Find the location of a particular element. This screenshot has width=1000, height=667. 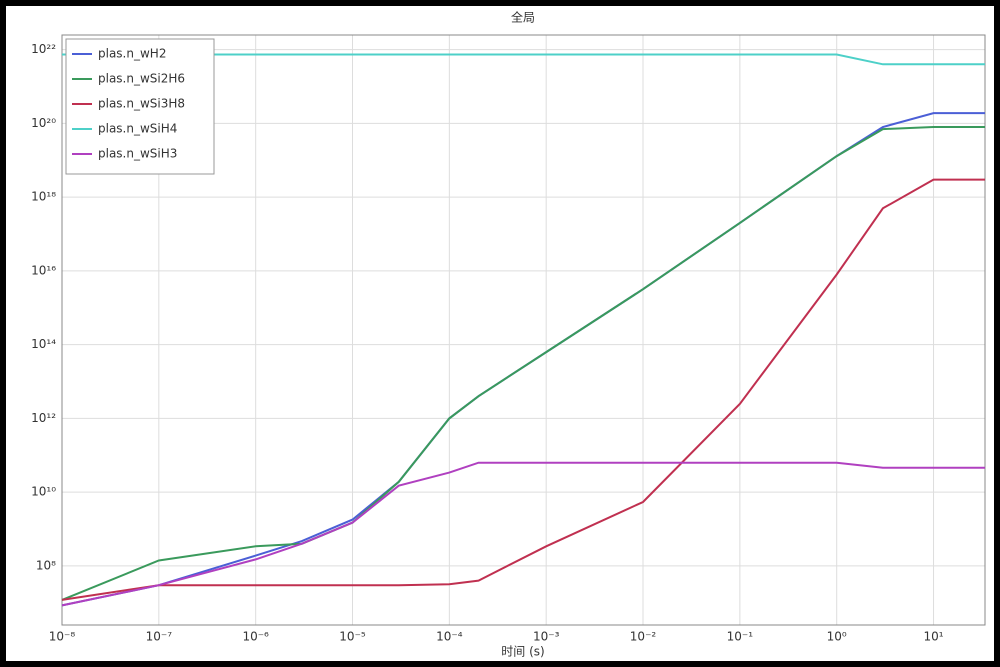

line-series is located at coordinates (523, 59).